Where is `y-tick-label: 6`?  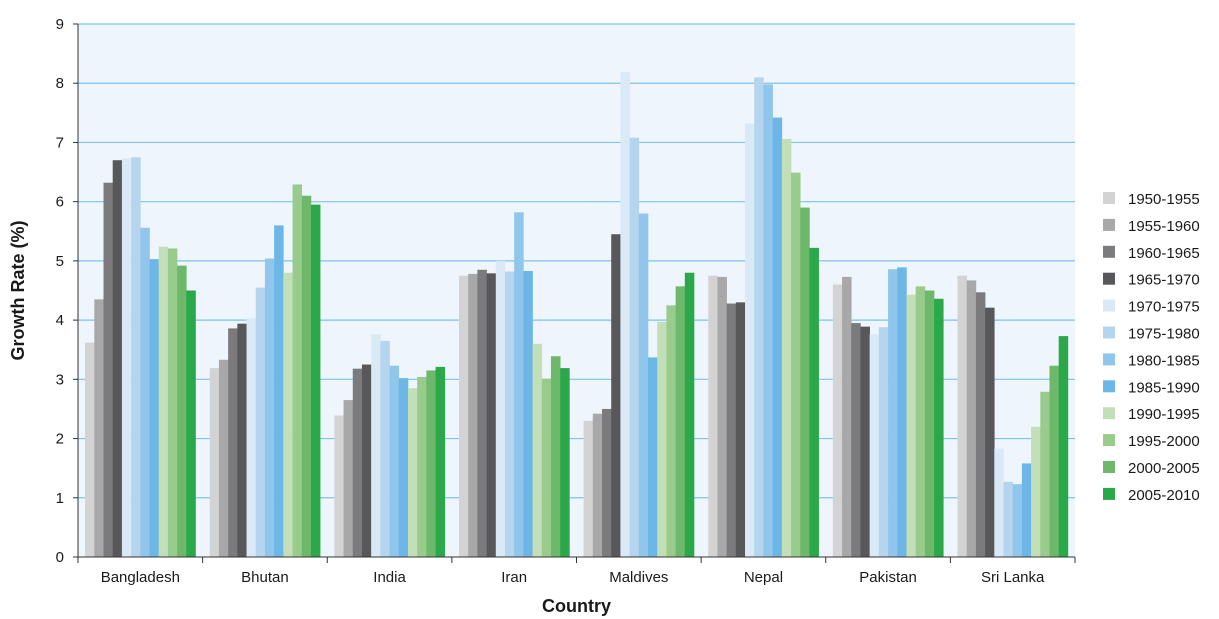
y-tick-label: 6 is located at coordinates (60, 202).